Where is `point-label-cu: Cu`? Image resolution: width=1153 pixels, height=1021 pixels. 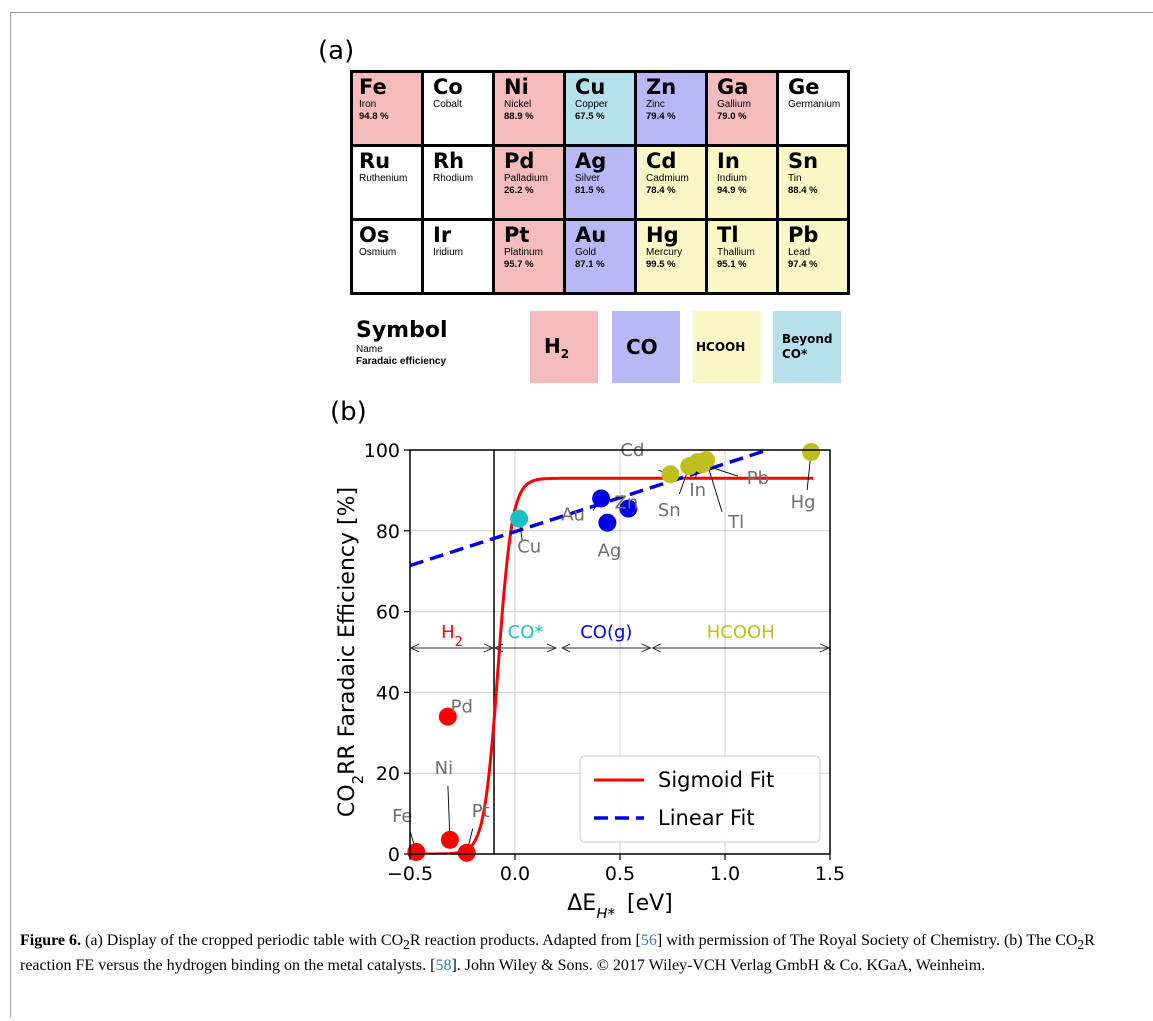
point-label-cu: Cu is located at coordinates (529, 547).